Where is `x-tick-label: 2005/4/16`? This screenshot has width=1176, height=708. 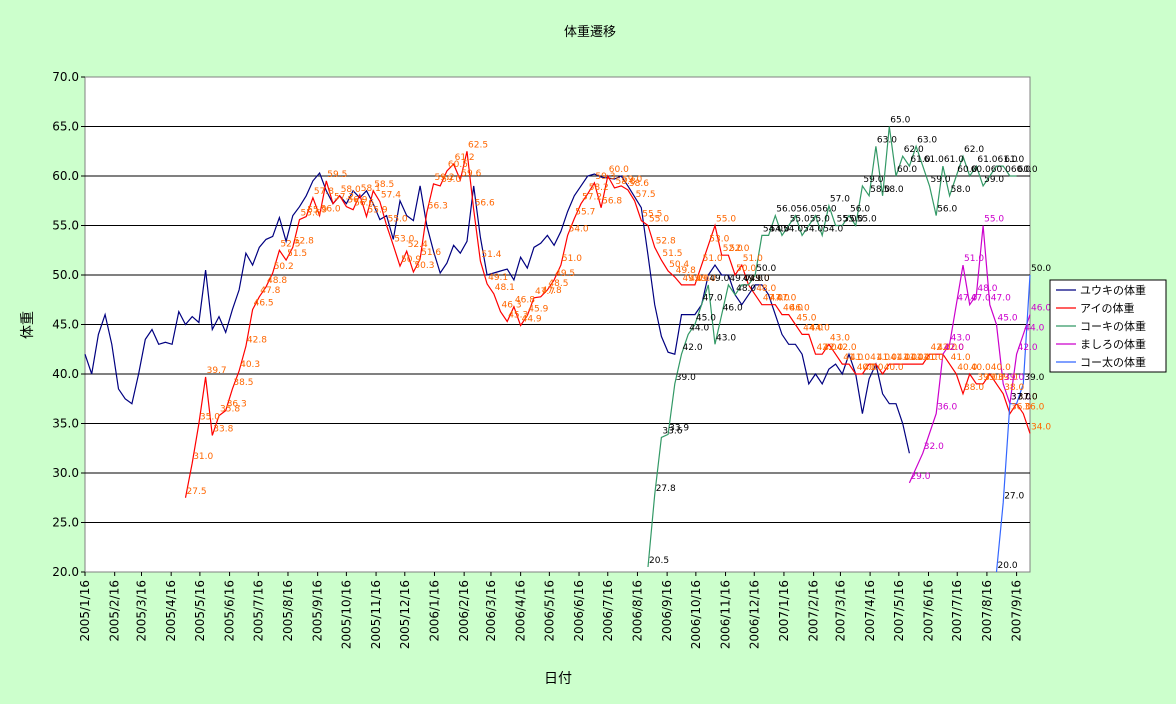
x-tick-label: 2005/4/16 is located at coordinates (171, 611).